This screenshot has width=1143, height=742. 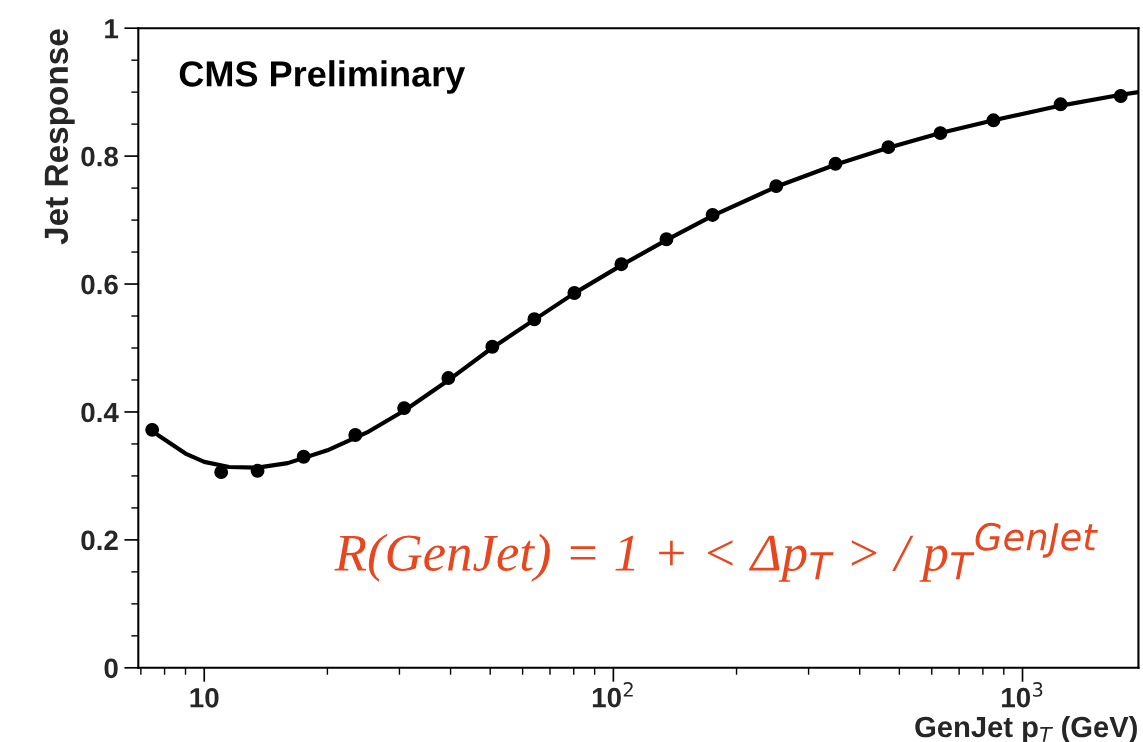 I want to click on y-tick-label: 0.6, so click(x=99, y=284).